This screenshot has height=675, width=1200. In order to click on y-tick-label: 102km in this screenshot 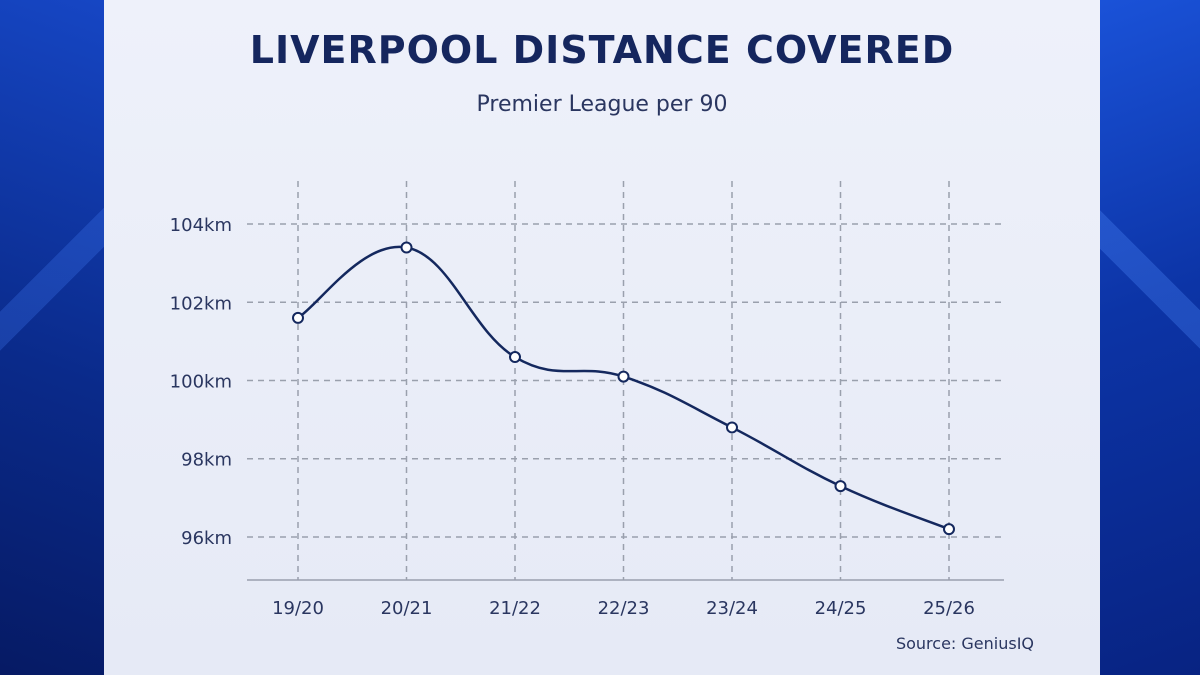, I will do `click(201, 303)`.